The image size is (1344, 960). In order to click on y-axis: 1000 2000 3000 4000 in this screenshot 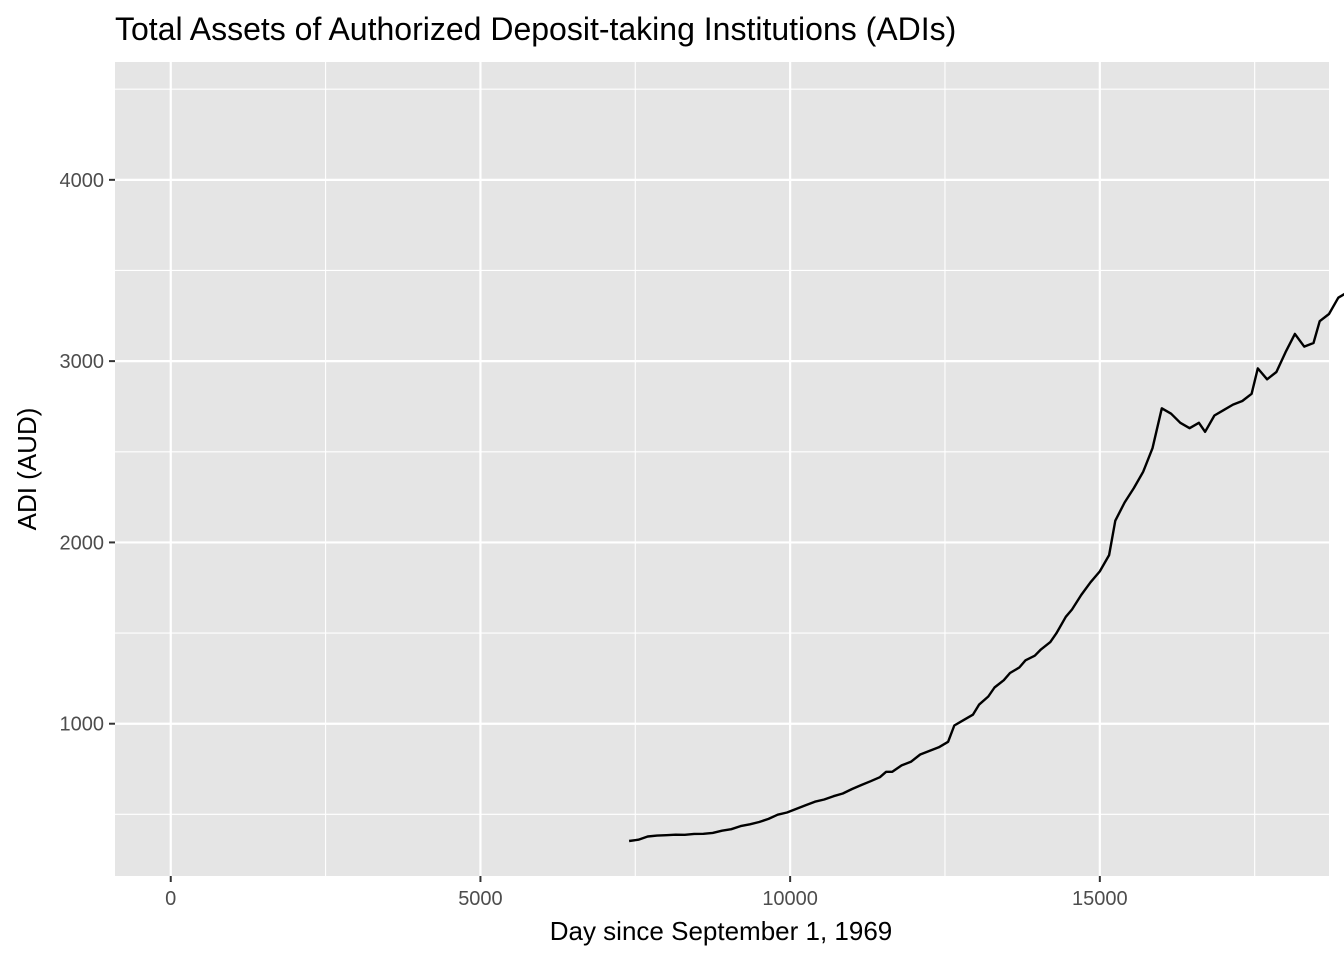, I will do `click(87, 453)`.